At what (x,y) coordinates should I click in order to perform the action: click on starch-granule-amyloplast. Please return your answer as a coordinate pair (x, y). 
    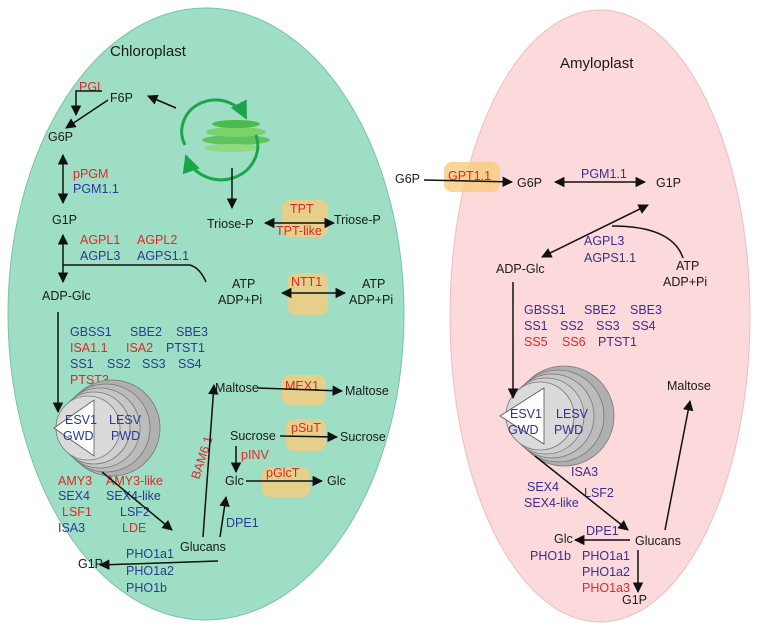
    Looking at the image, I should click on (557, 416).